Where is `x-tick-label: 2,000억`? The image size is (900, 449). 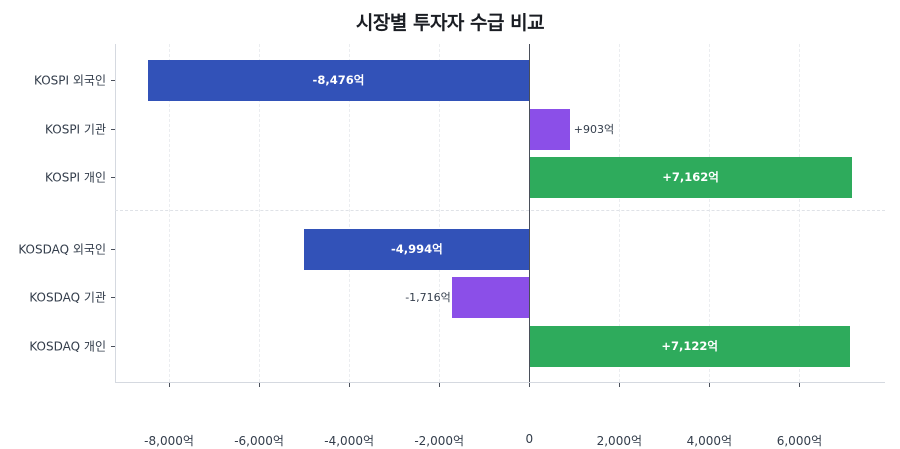 x-tick-label: 2,000억 is located at coordinates (619, 441).